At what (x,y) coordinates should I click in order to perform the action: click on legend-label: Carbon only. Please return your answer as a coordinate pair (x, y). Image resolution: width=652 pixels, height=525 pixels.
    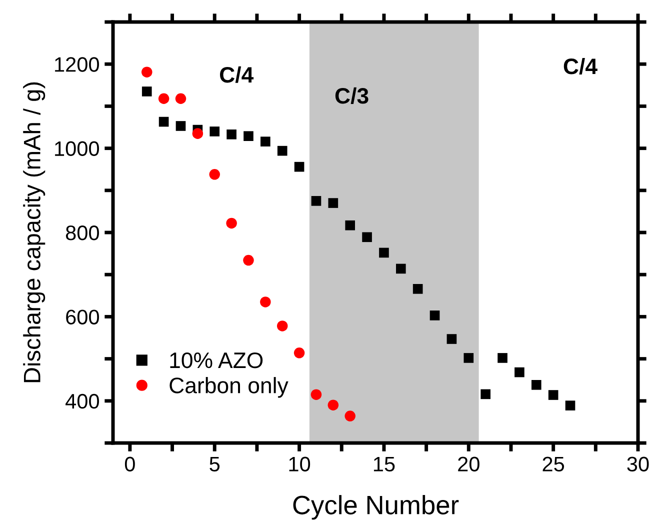
    Looking at the image, I should click on (229, 387).